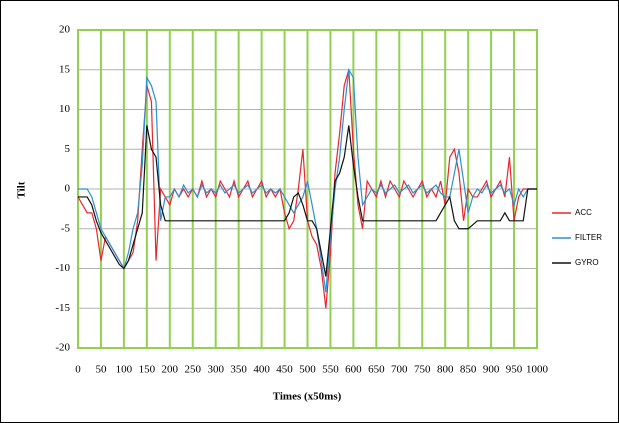  I want to click on y-tick-label: -10, so click(62, 268).